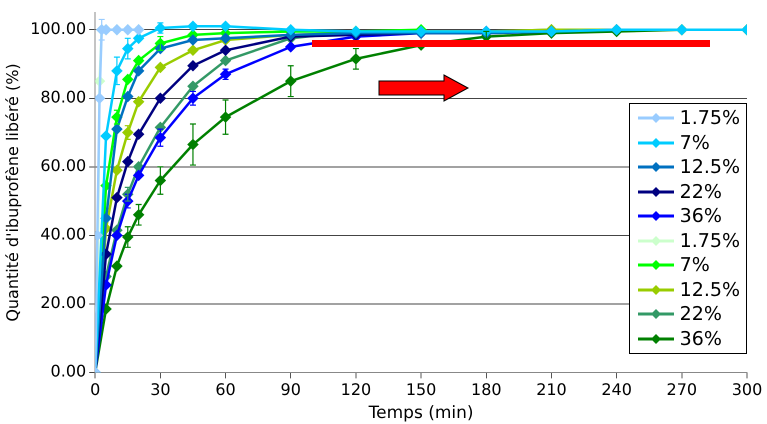 This screenshot has height=424, width=767. Describe the element at coordinates (160, 390) in the screenshot. I see `x-tick-label: 30` at that location.